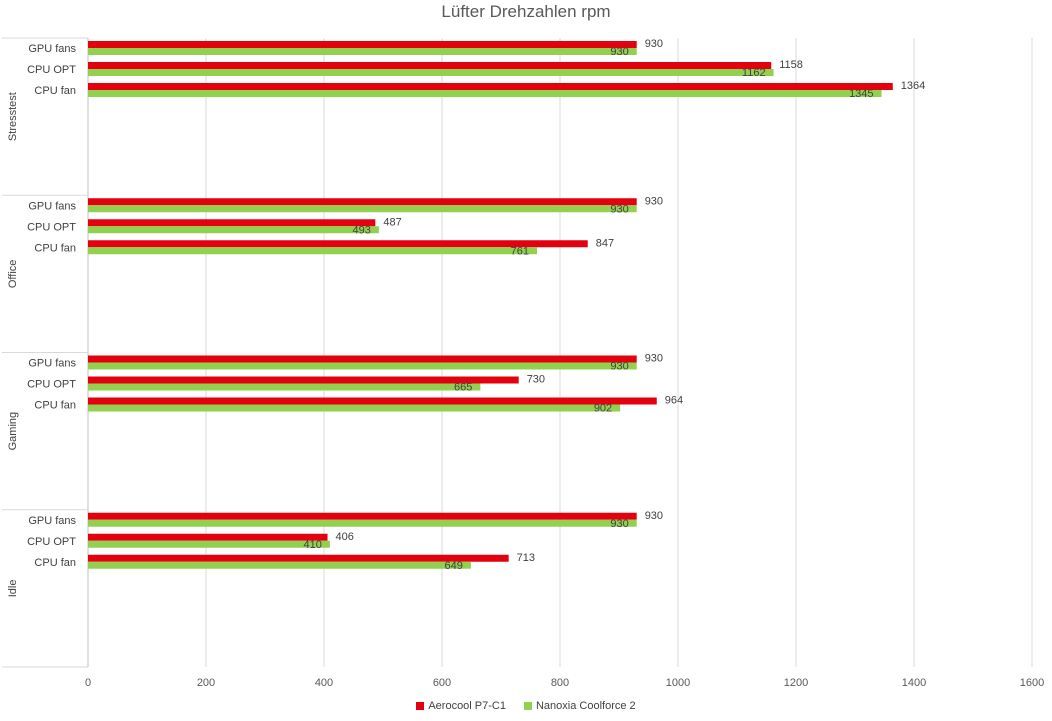  I want to click on chart-legend: Aerocool P7-C1 Nanoxia Coolforce 2, so click(526, 706).